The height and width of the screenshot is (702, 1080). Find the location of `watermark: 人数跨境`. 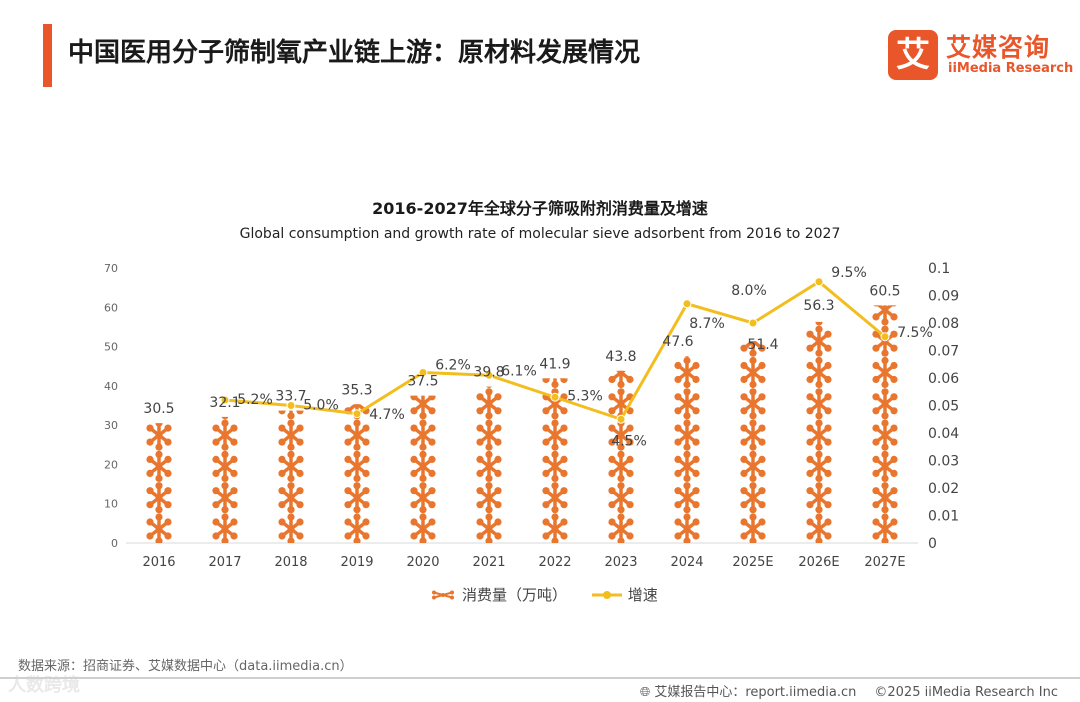

watermark: 人数跨境 is located at coordinates (44, 685).